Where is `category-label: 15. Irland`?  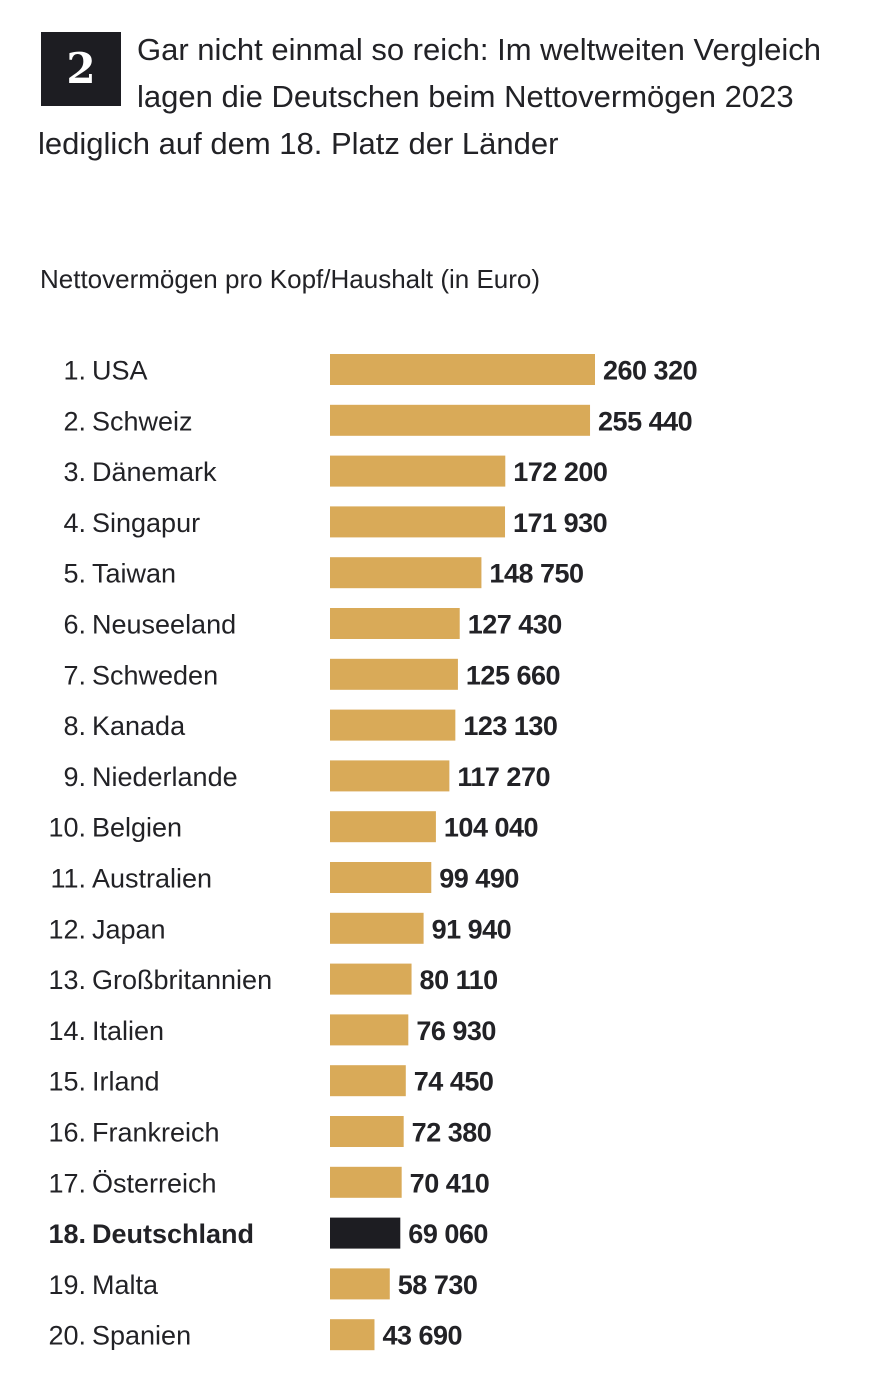
category-label: 15. Irland is located at coordinates (103, 1082).